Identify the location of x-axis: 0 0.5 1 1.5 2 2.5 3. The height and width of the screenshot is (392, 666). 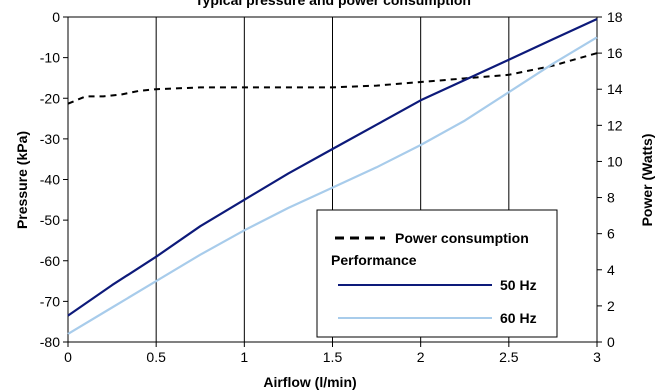
(332, 353).